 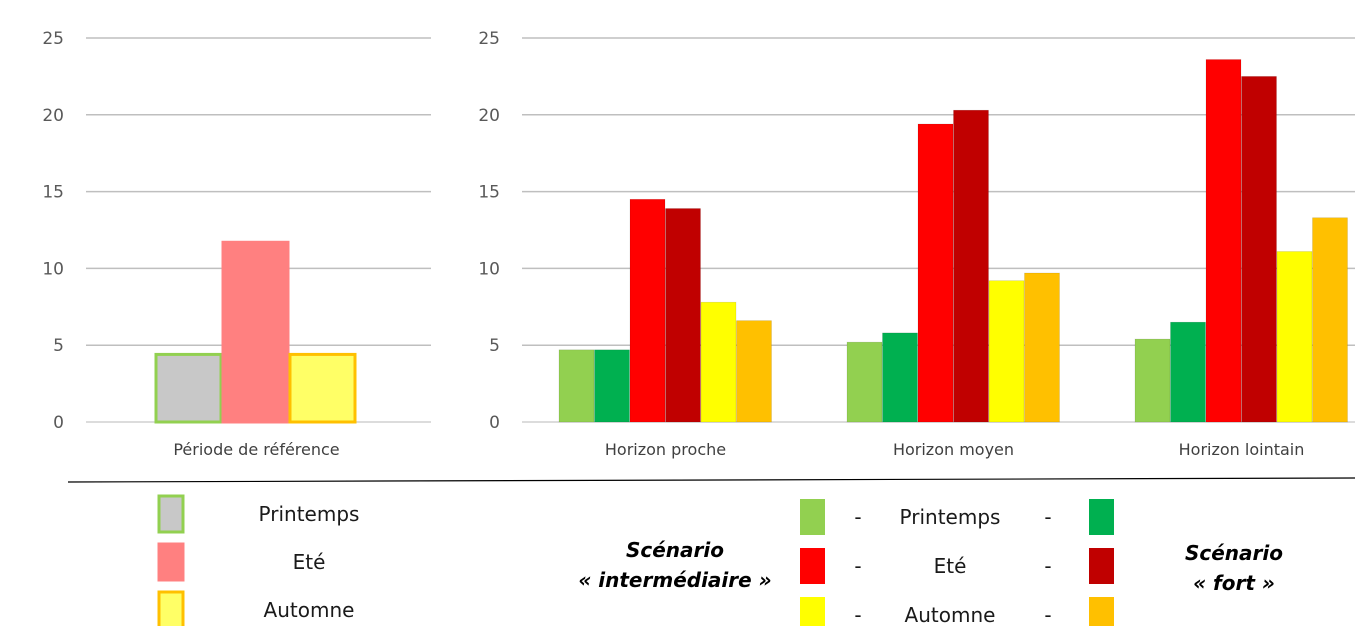 I want to click on scenario-strong-title-line1: Scénario, so click(x=1234, y=553).